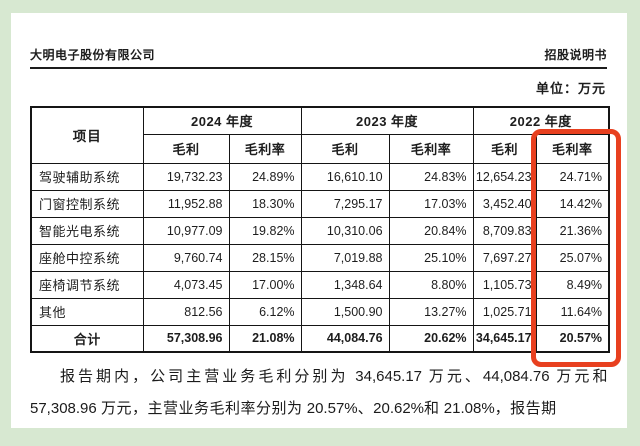  What do you see at coordinates (265, 176) in the screenshot?
I see `cell-value: 24.89%` at bounding box center [265, 176].